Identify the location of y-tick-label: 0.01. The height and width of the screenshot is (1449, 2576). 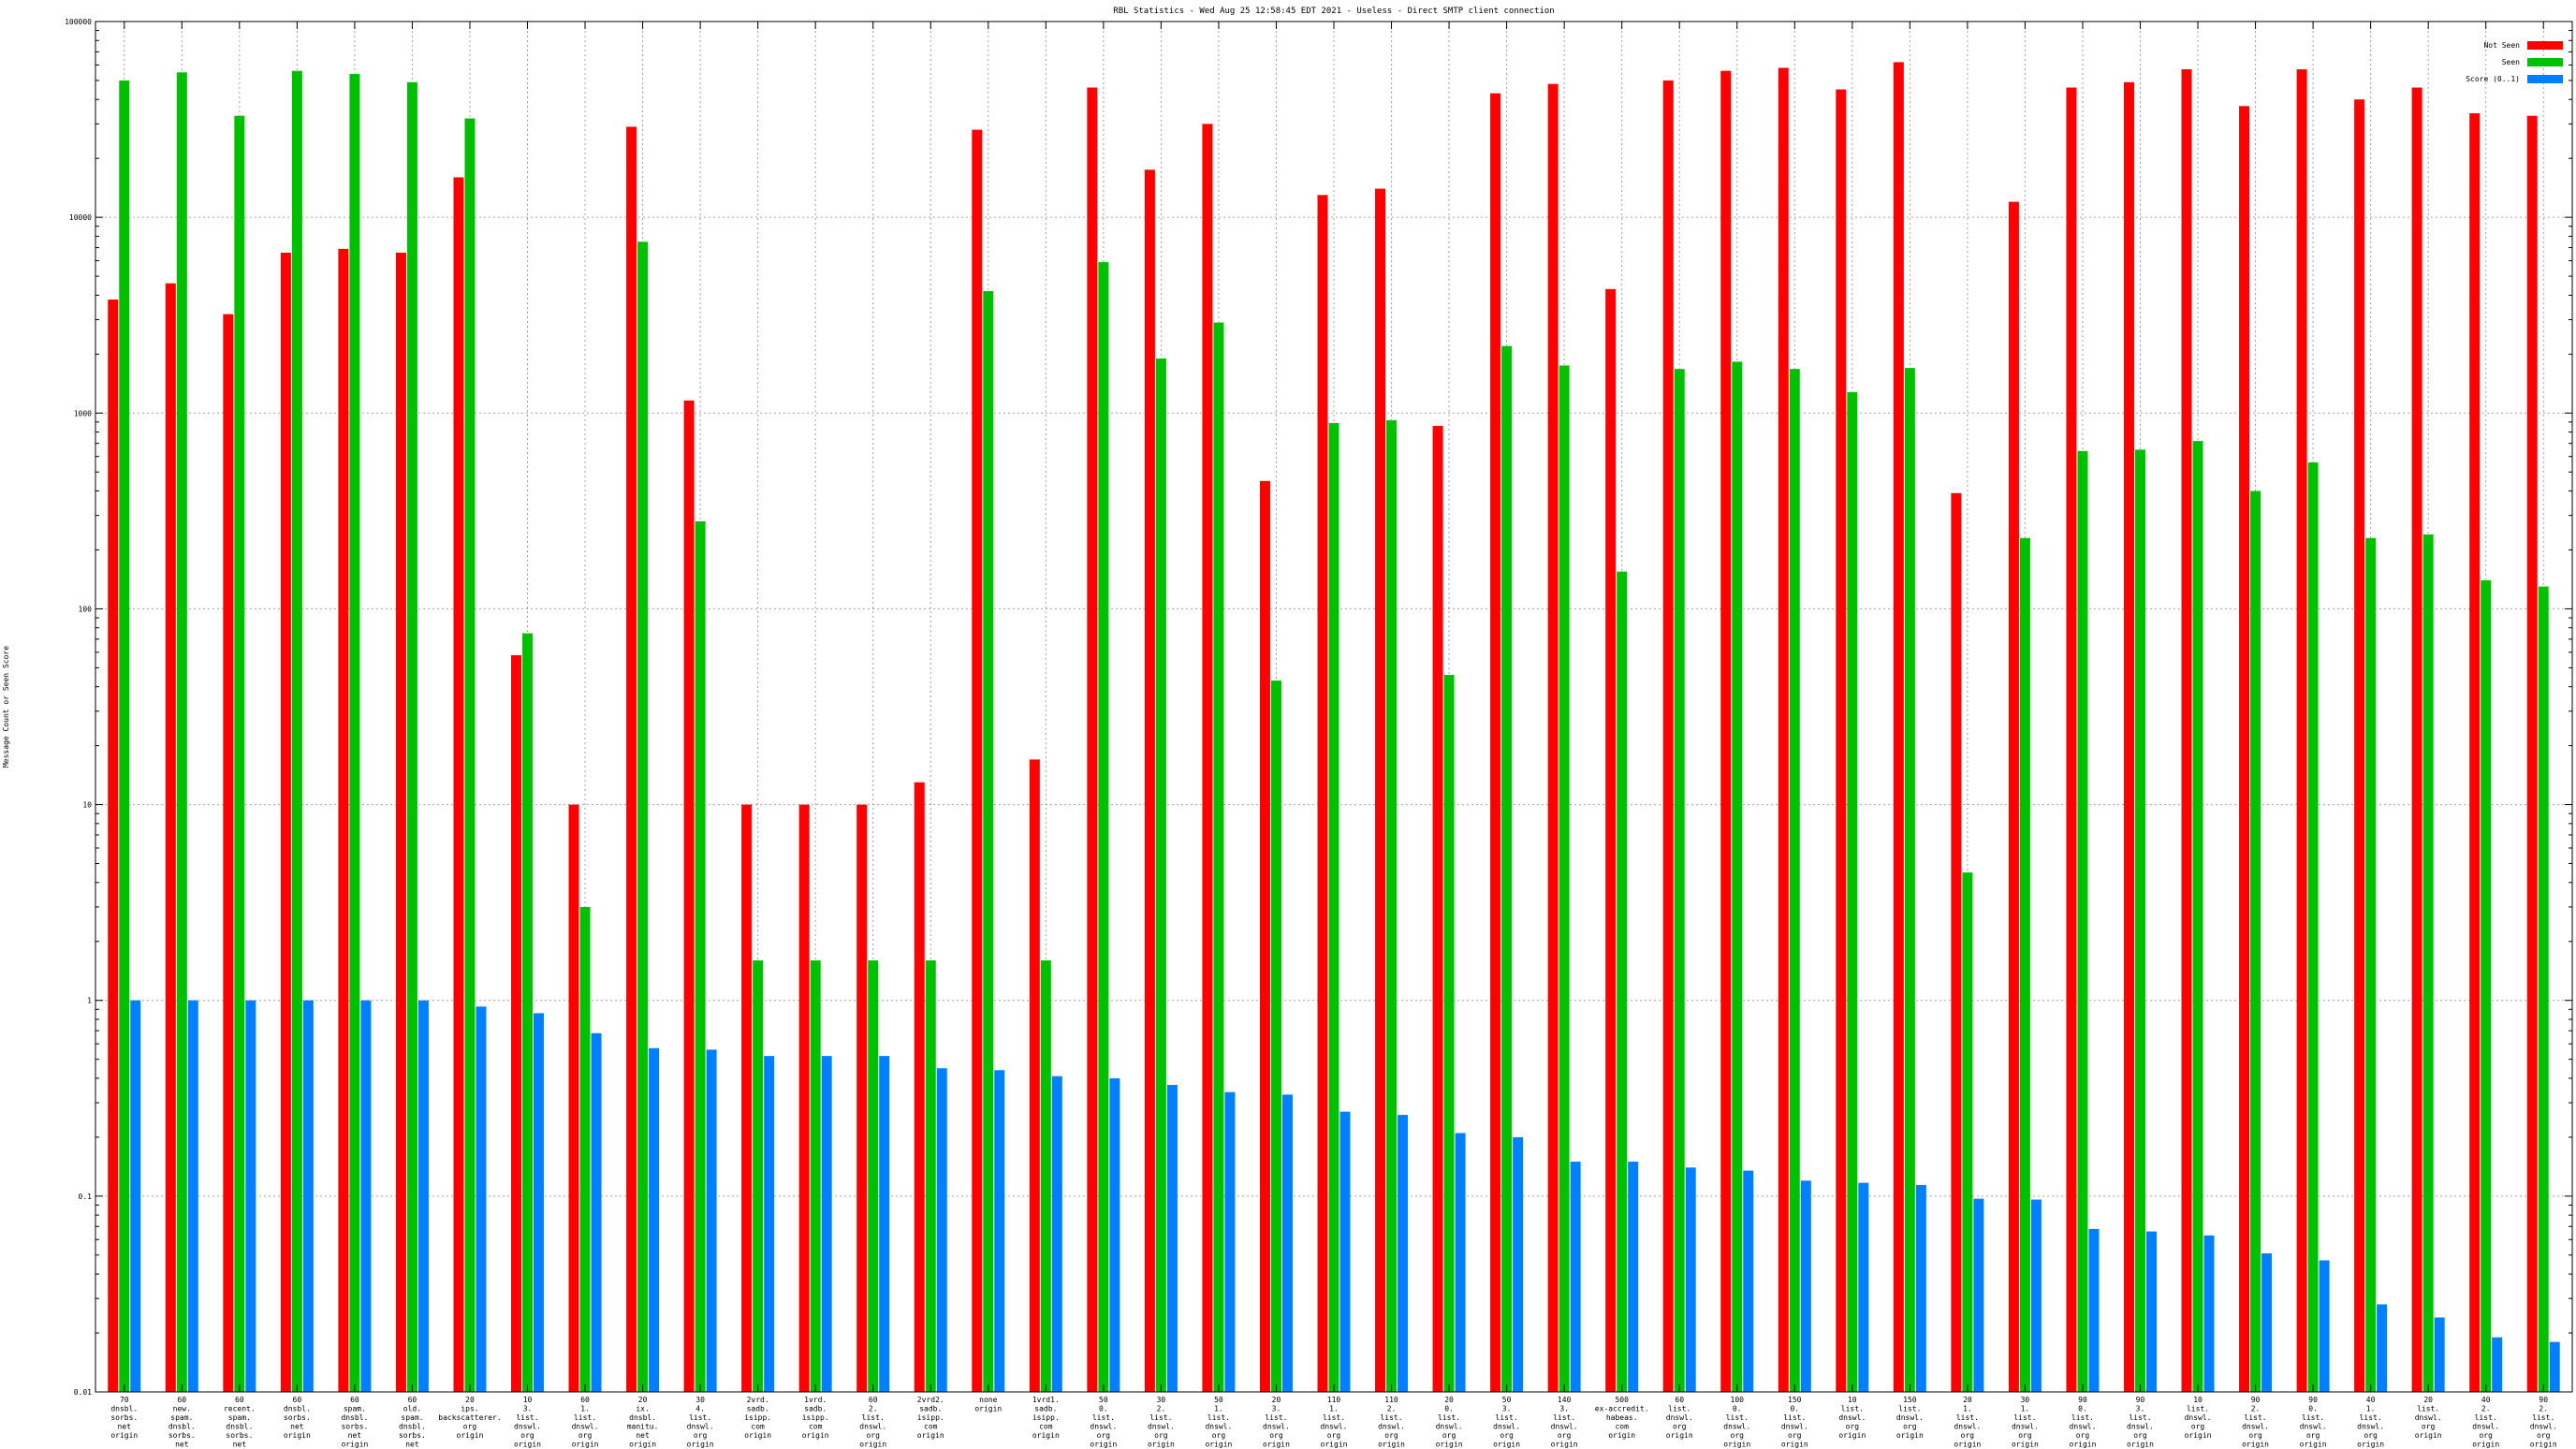
(83, 1392).